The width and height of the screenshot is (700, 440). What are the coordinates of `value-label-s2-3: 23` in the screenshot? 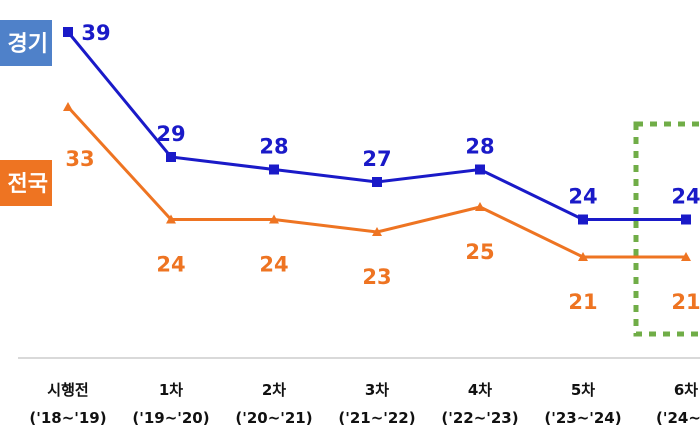 It's located at (376, 277).